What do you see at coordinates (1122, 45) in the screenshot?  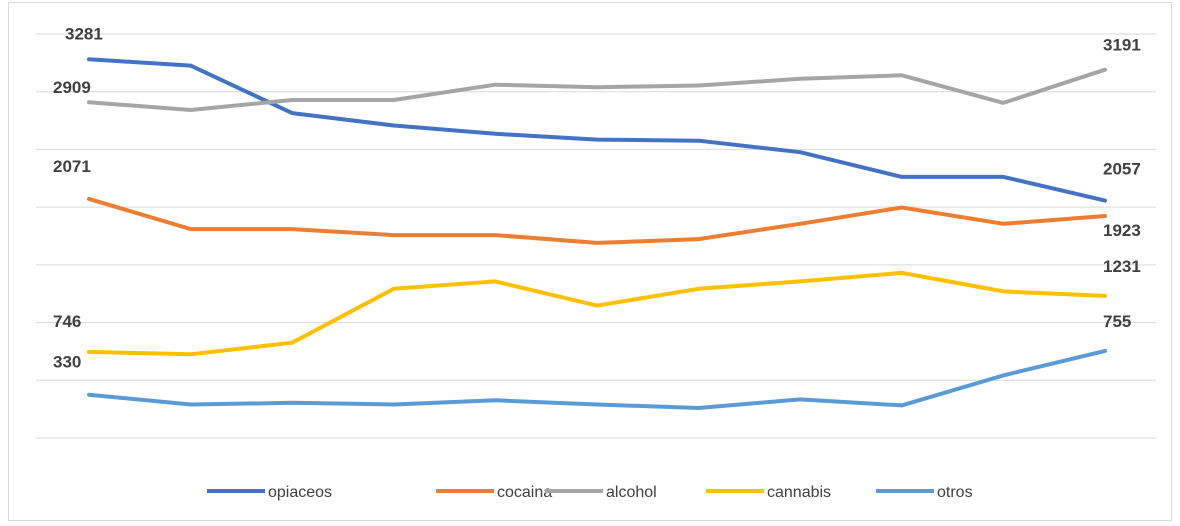 I see `data-label-alcohol-10: 3191` at bounding box center [1122, 45].